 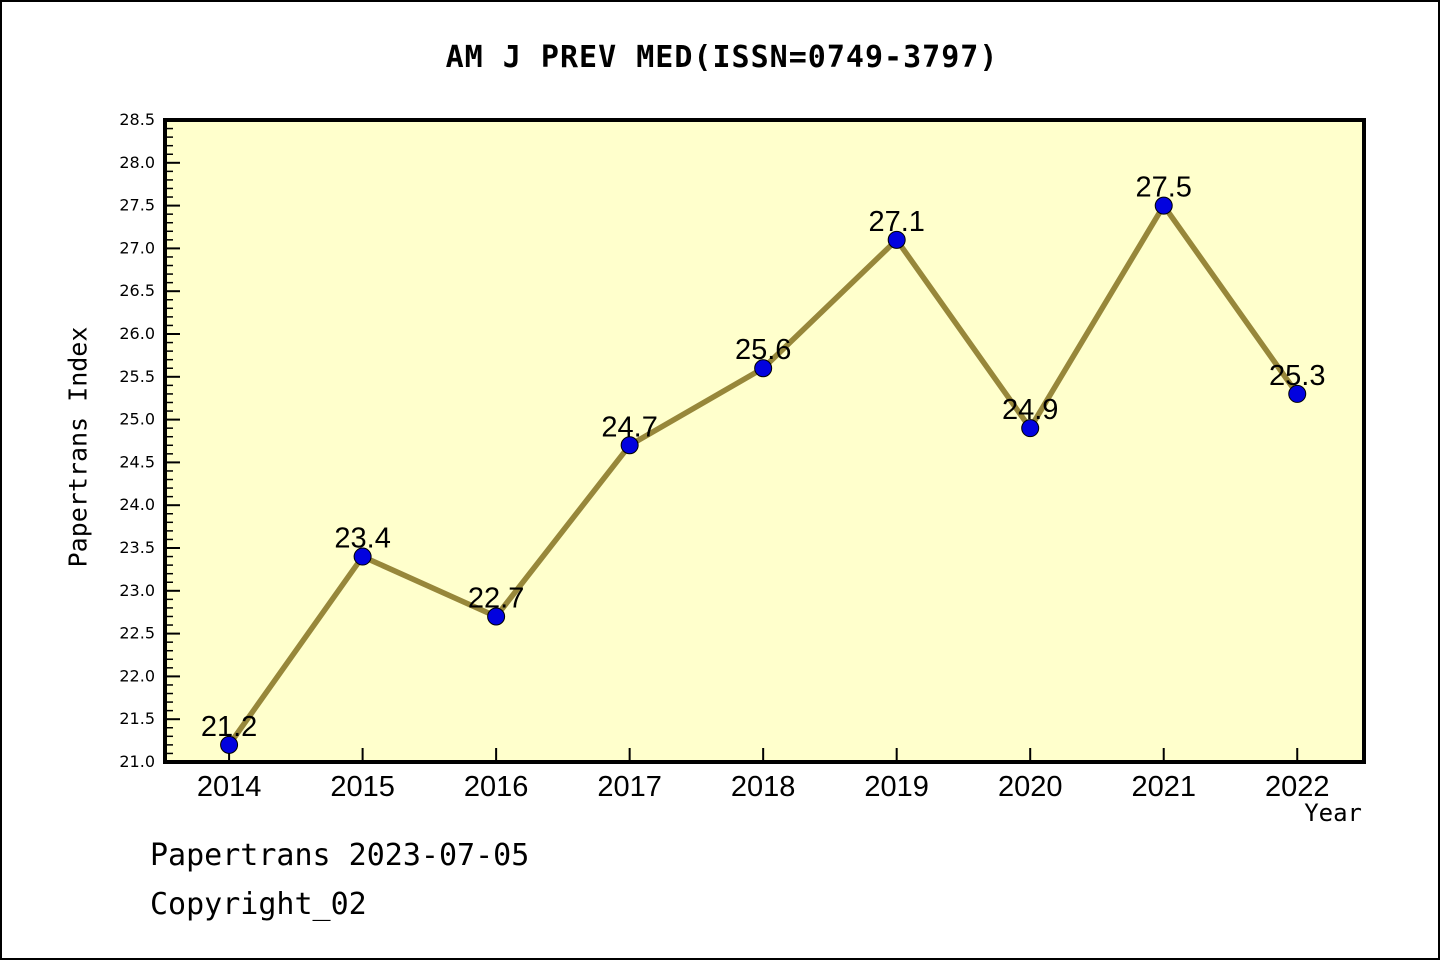 What do you see at coordinates (137, 504) in the screenshot?
I see `y-tick-label: 24.0` at bounding box center [137, 504].